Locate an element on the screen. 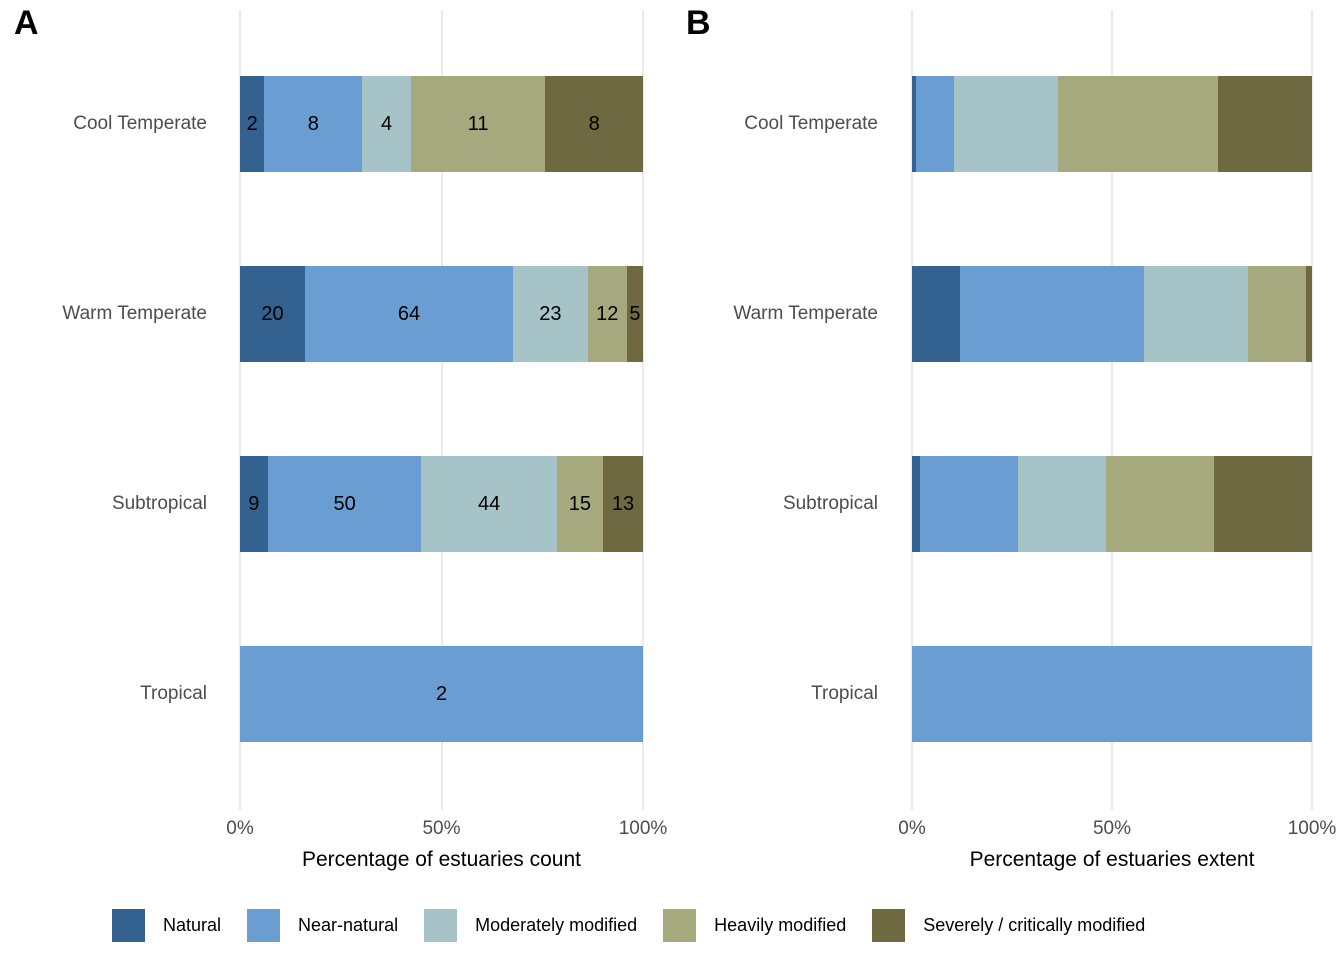  stacked-bar: 20 64 23 12 5 is located at coordinates (441, 314).